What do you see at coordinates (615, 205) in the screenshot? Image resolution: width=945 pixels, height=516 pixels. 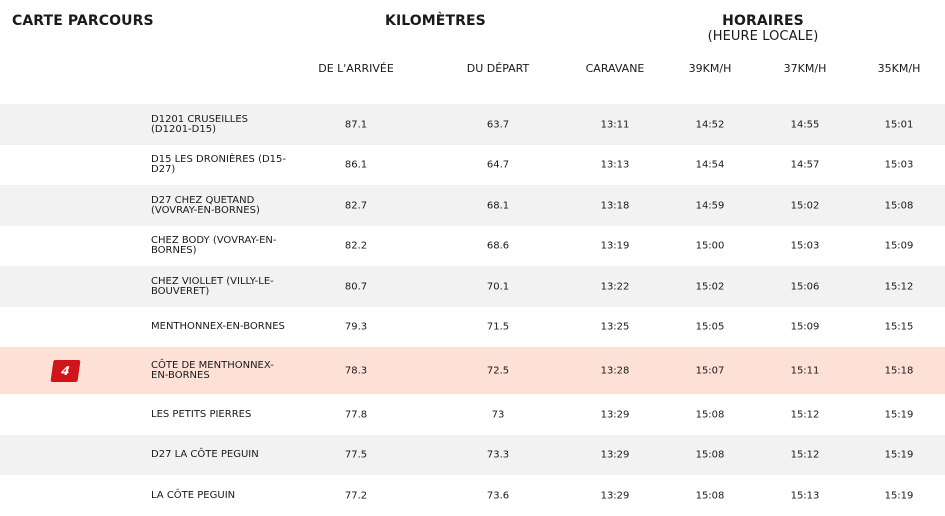 I see `cell-caravane: 13:18` at bounding box center [615, 205].